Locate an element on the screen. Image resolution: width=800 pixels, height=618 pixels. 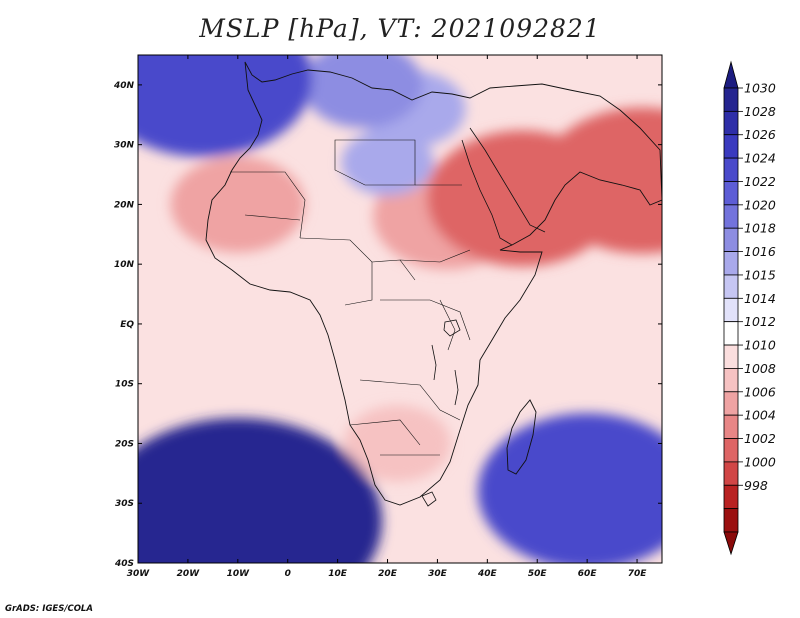
arabian-low-band is located at coordinates (522, 198).